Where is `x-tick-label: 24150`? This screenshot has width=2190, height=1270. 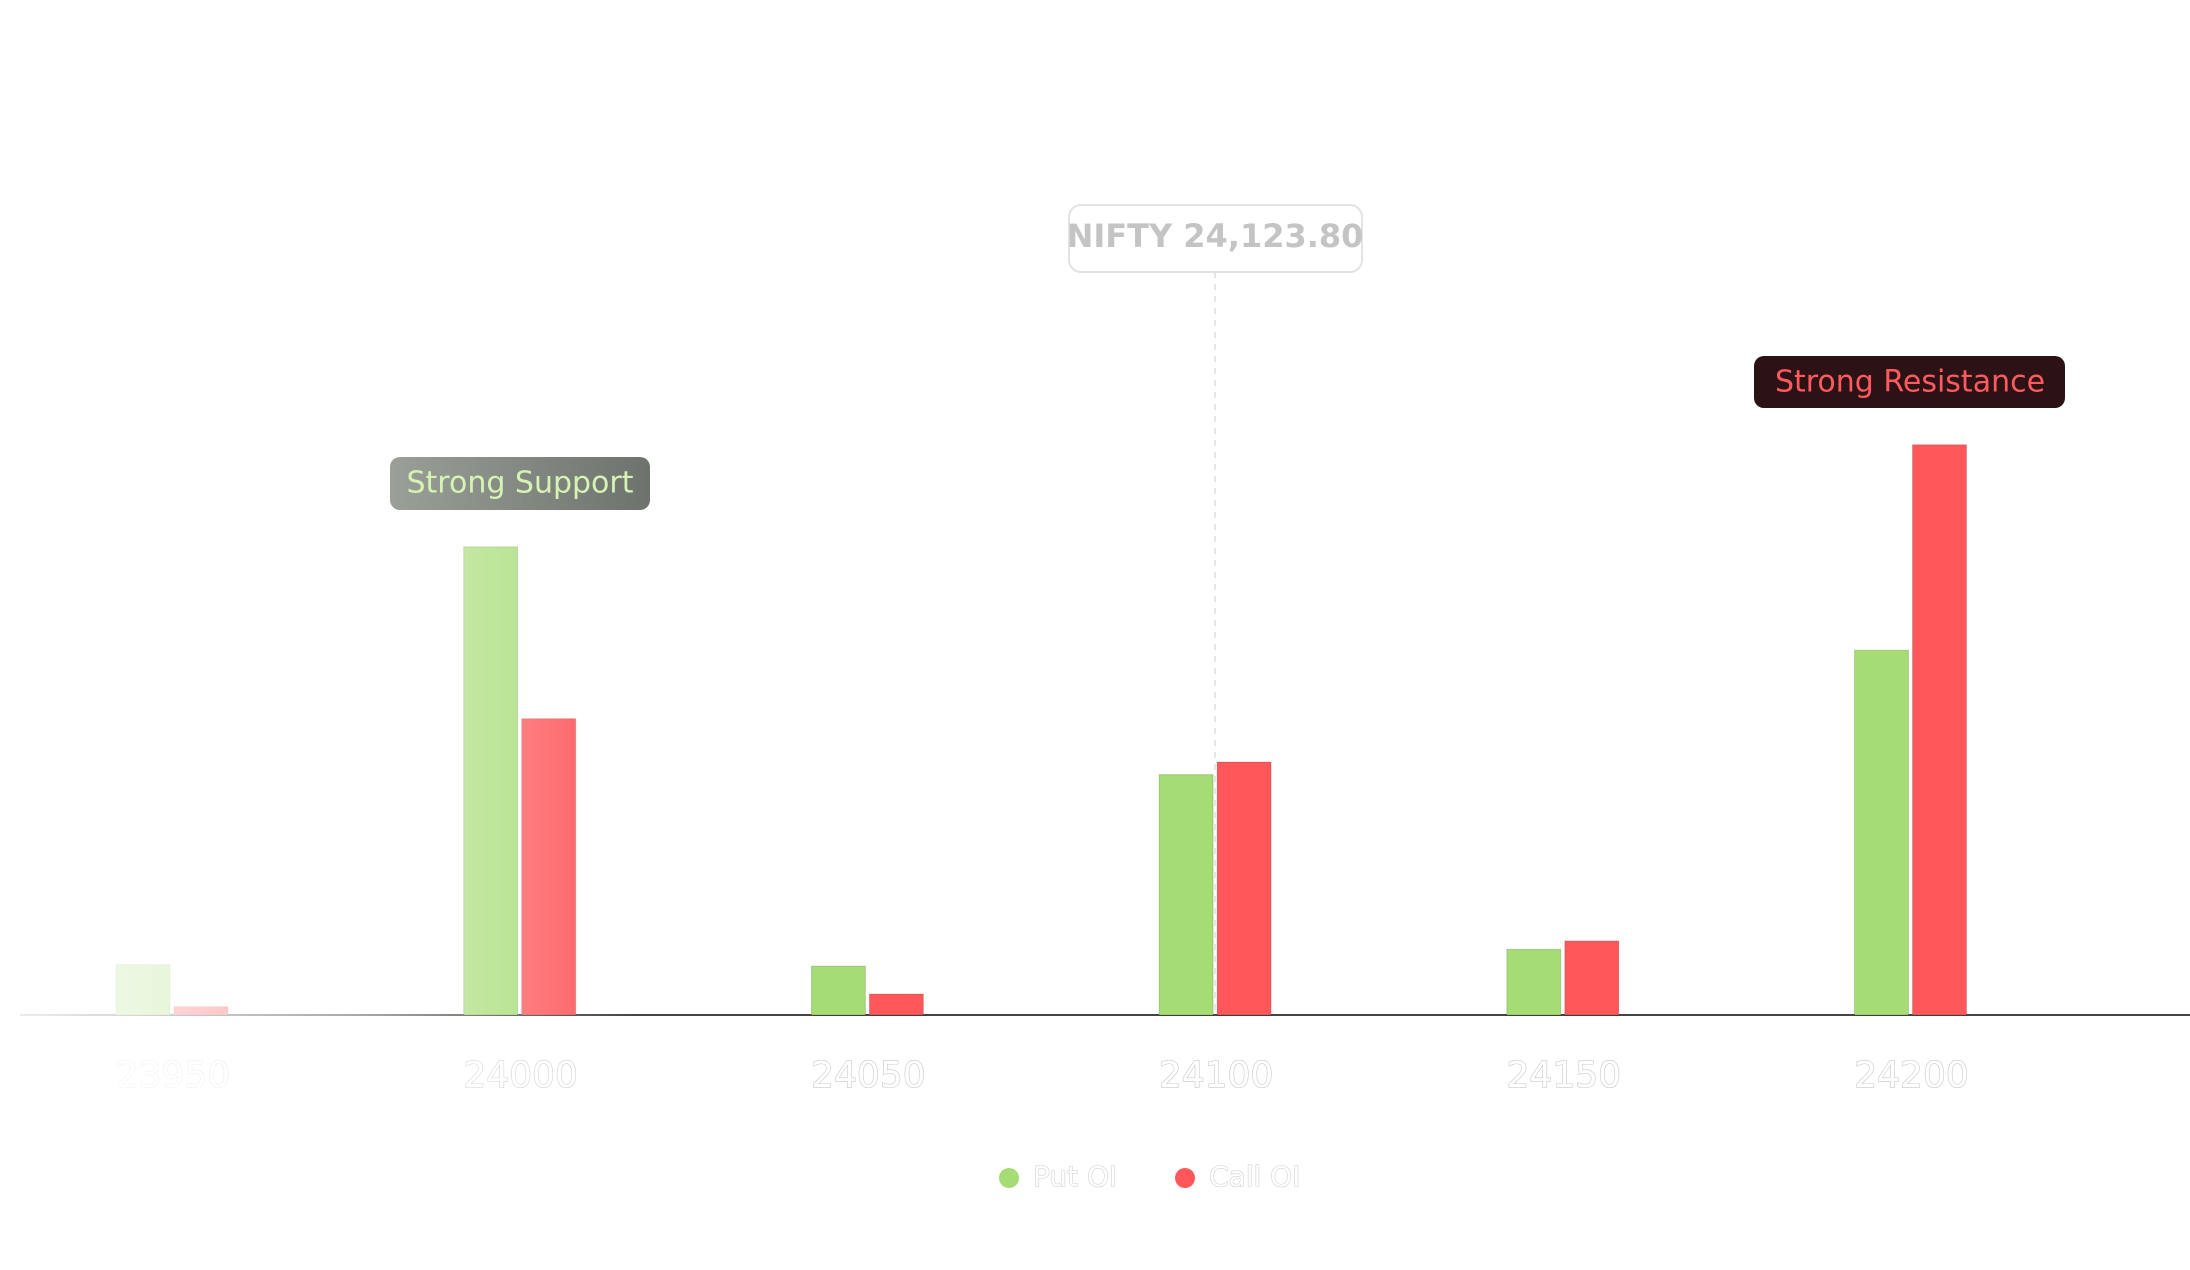
x-tick-label: 24150 is located at coordinates (1564, 1075).